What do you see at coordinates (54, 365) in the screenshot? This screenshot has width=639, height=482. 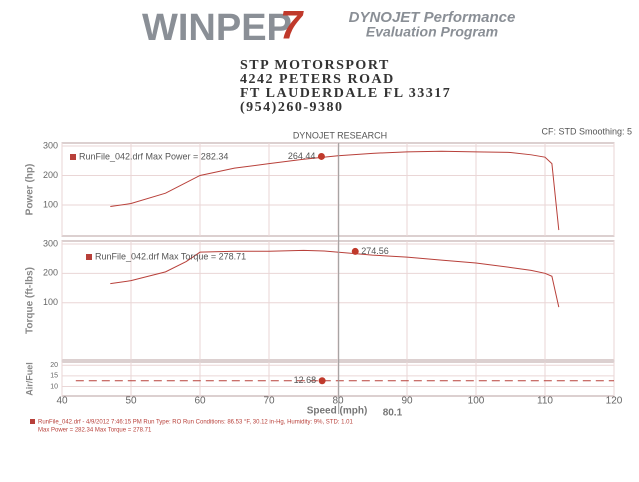 I see `y-tick-label: 20` at bounding box center [54, 365].